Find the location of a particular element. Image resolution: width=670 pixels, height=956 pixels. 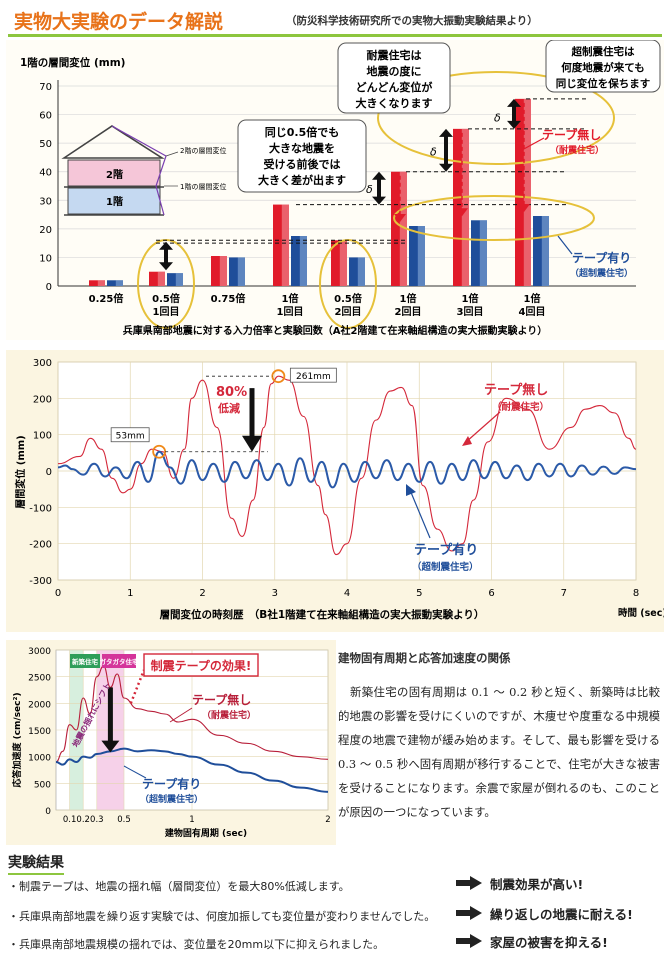

chart2-legend-red: テープ無し is located at coordinates (516, 390).